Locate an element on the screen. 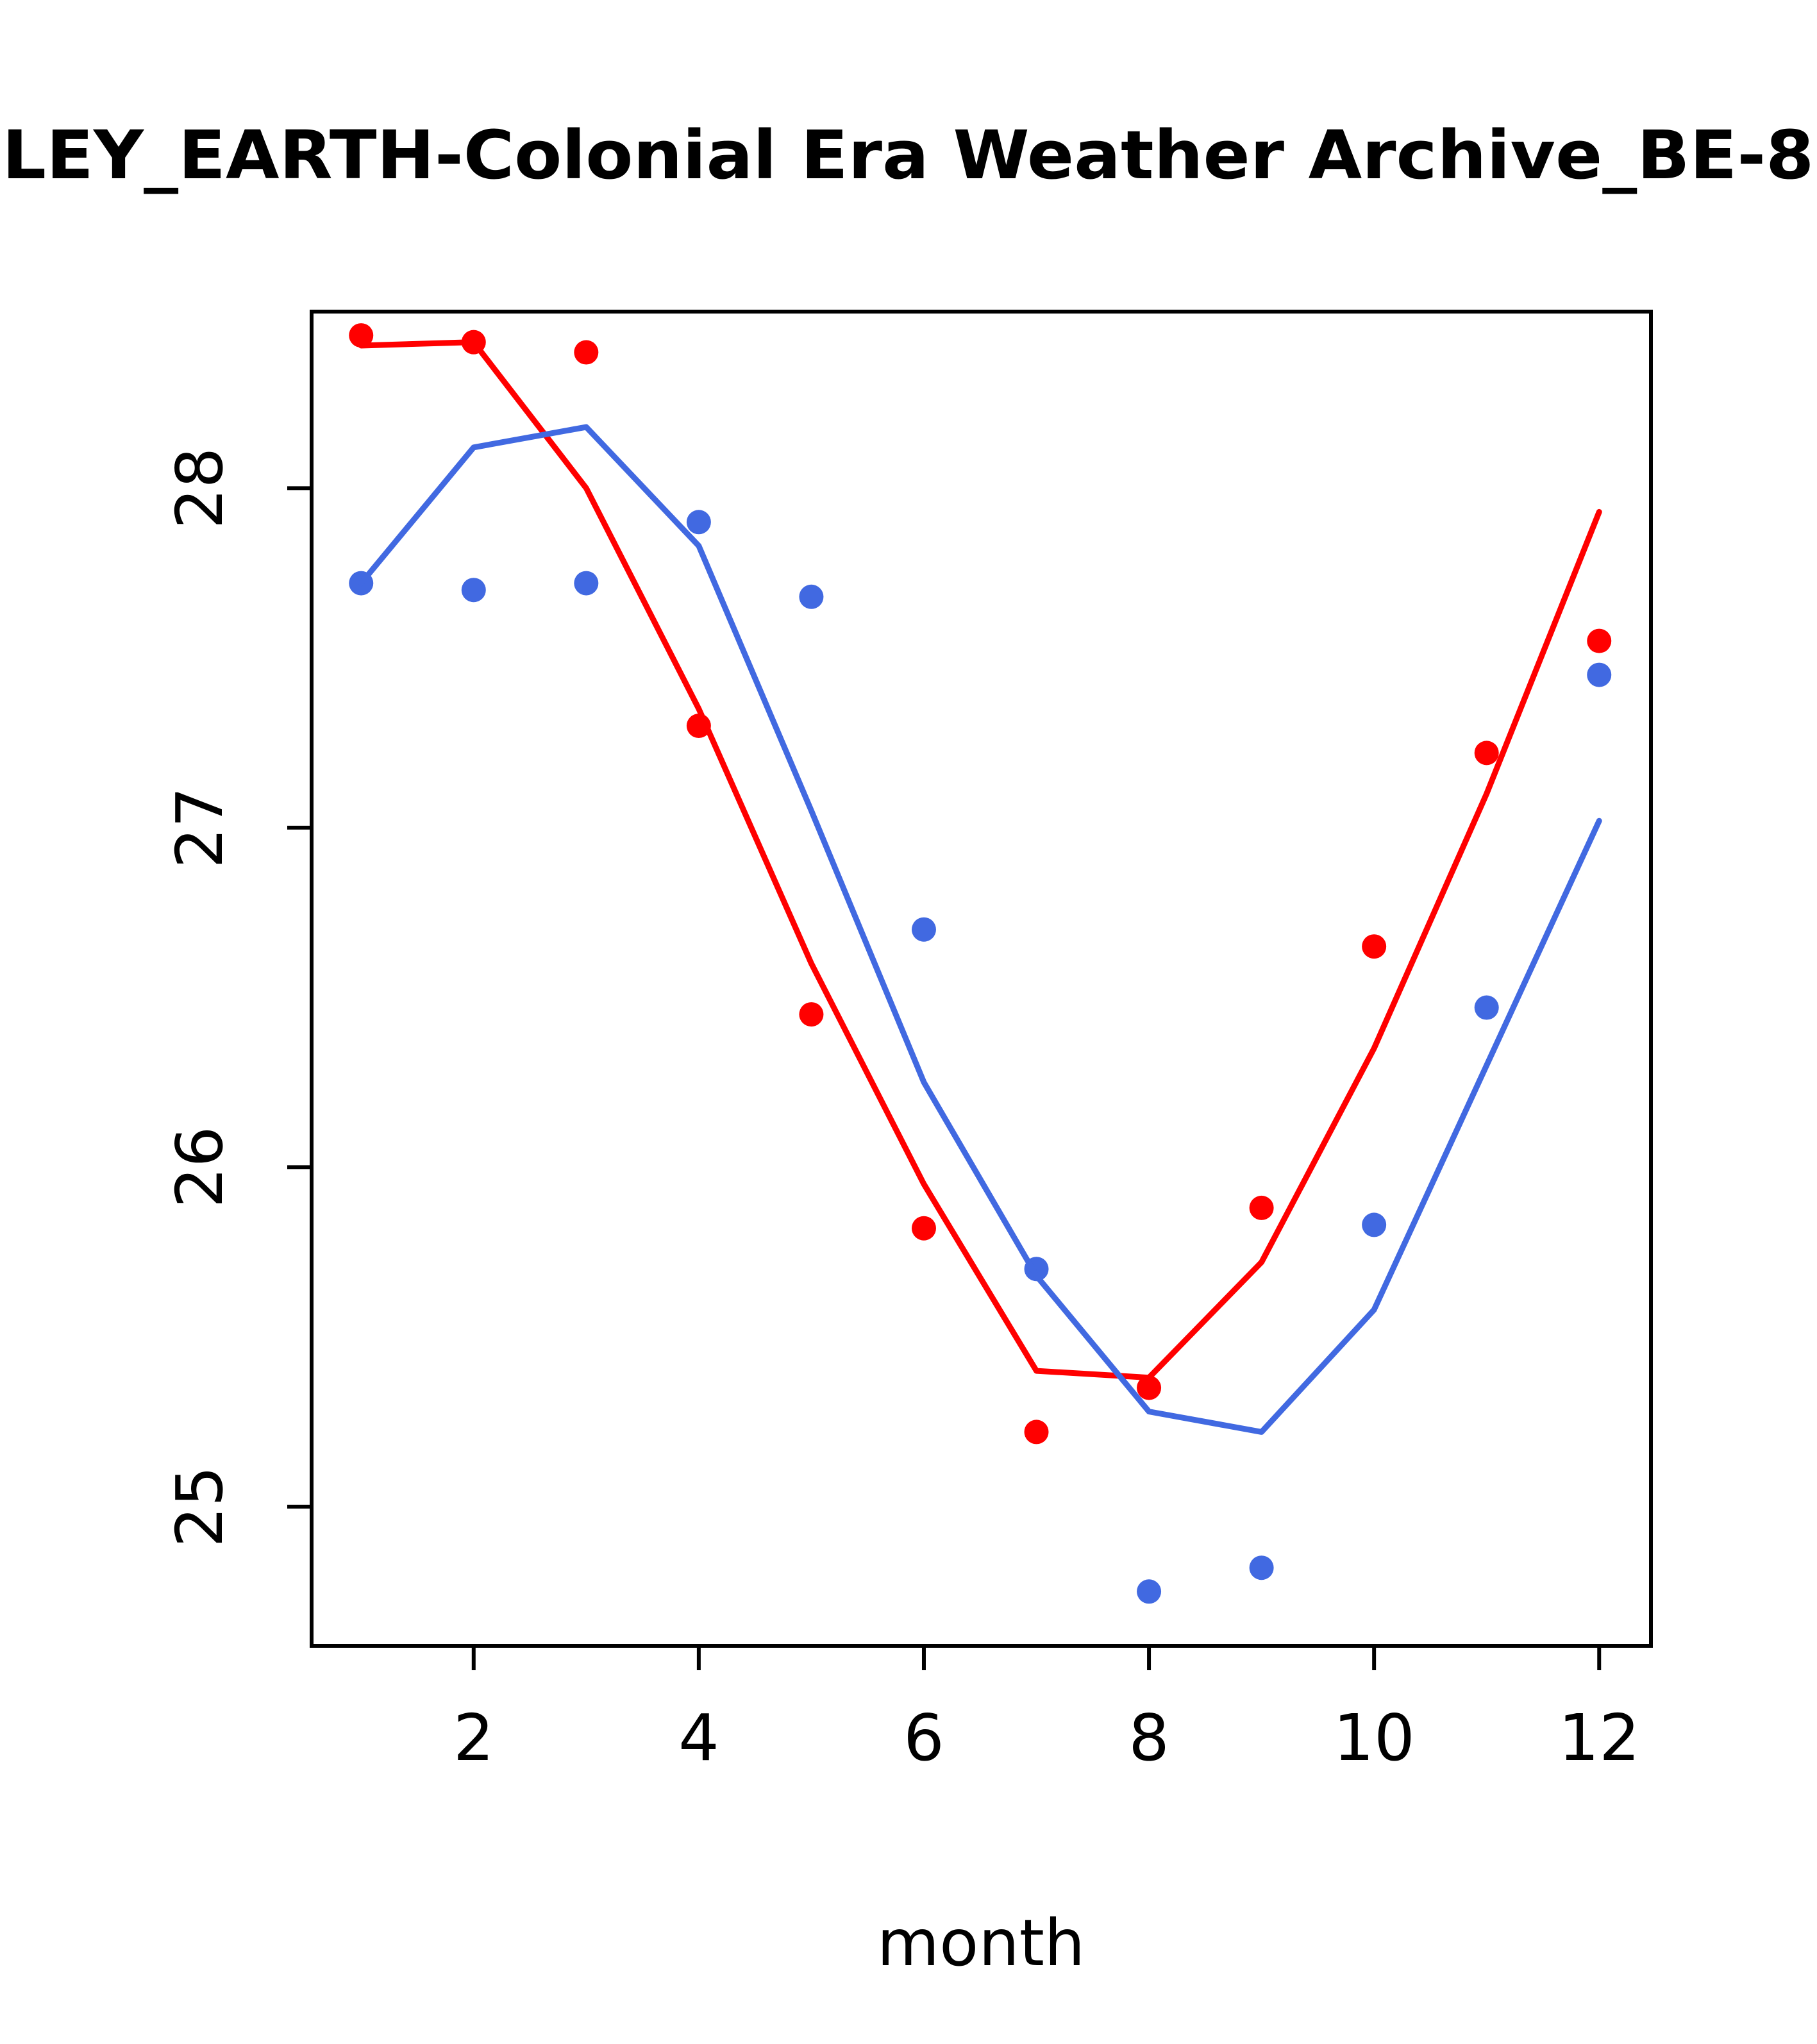  y-axis-tick-label: 28 is located at coordinates (200, 488).